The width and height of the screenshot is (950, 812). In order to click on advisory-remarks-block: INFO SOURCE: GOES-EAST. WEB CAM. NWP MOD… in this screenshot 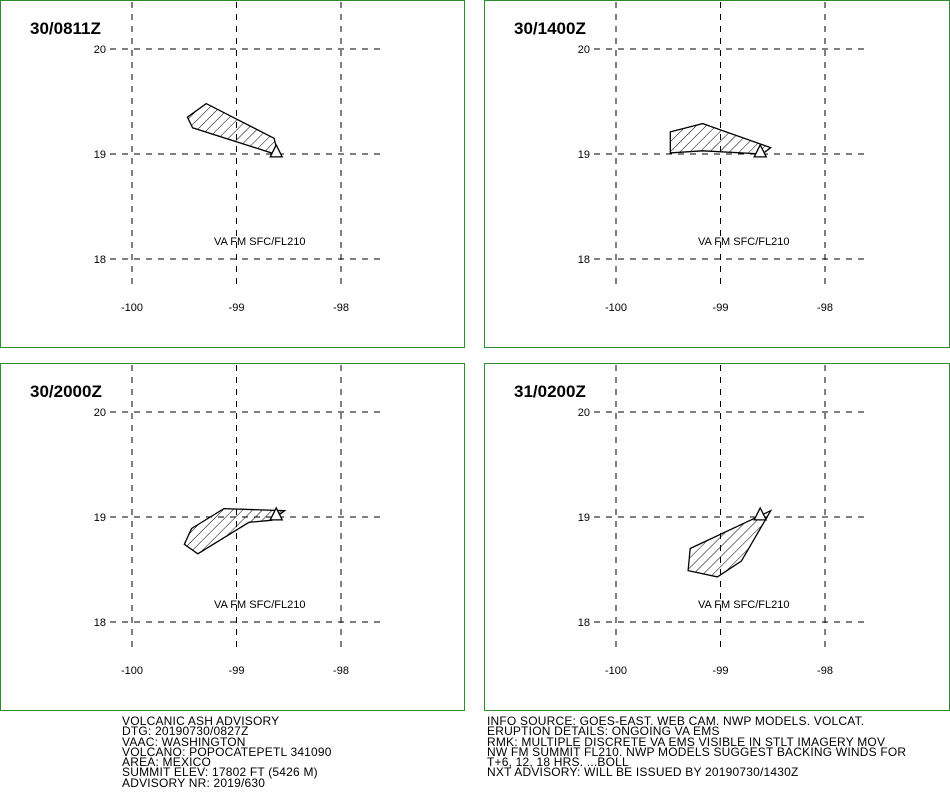, I will do `click(697, 747)`.